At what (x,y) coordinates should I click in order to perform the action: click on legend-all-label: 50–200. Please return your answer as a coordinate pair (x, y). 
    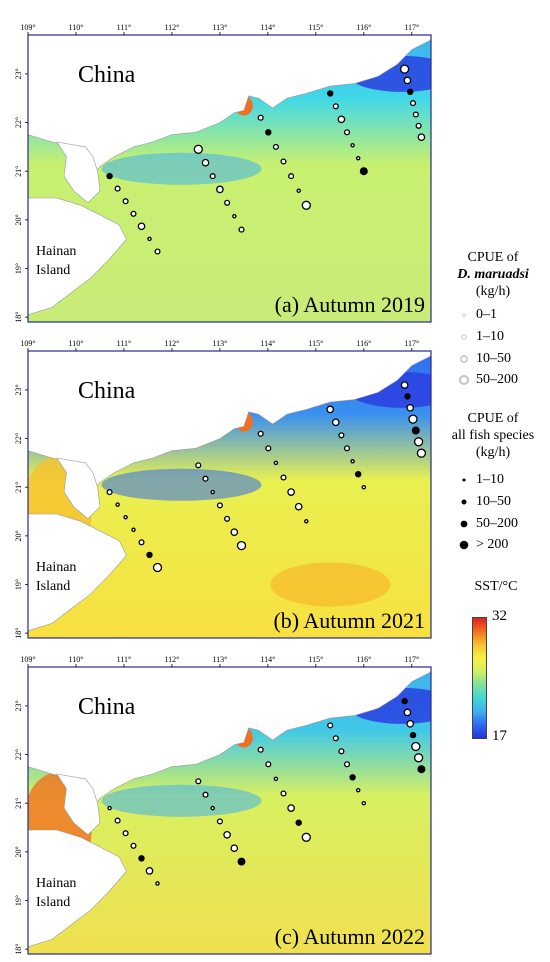
    Looking at the image, I should click on (497, 523).